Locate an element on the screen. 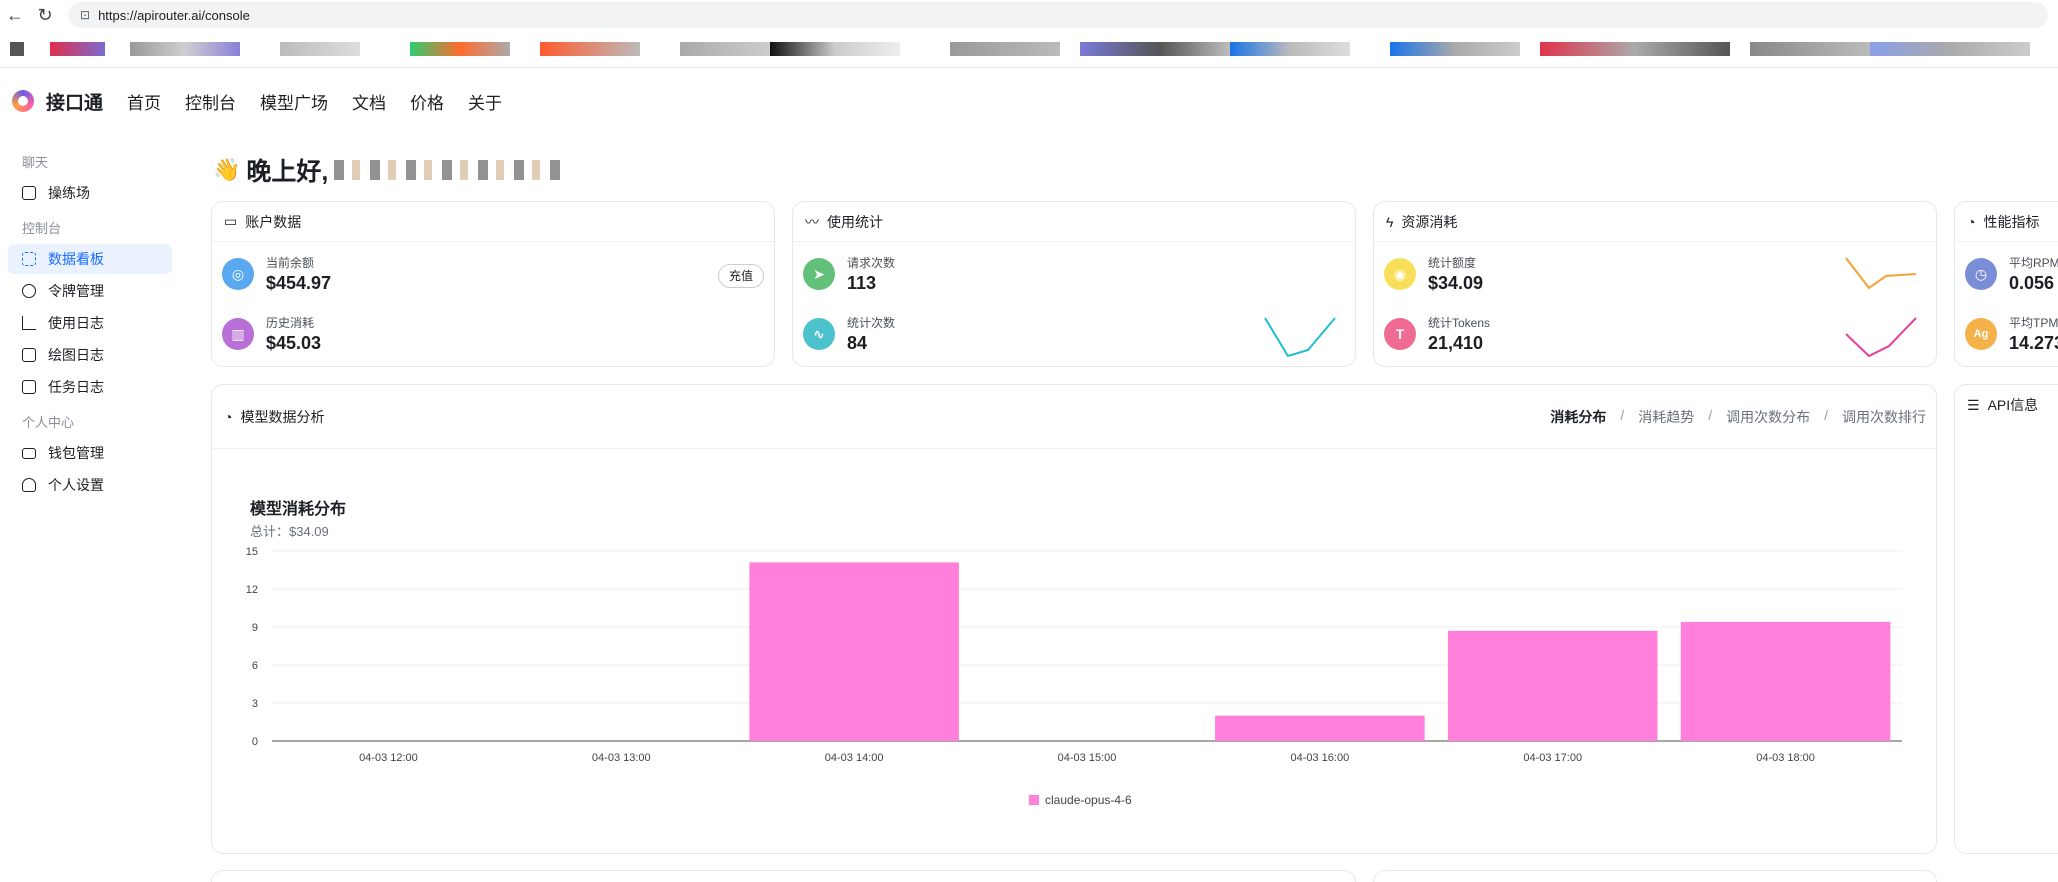  tab-consumption-distribution: 消耗分布 is located at coordinates (1578, 417).